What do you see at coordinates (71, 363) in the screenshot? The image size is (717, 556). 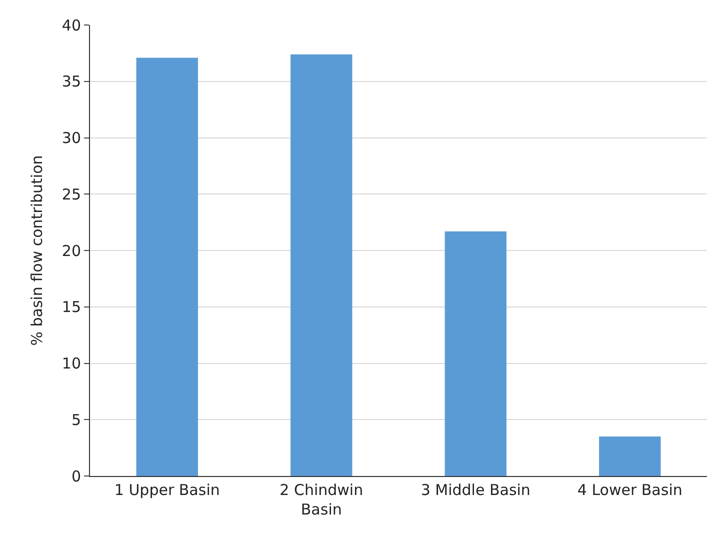 I see `y-tick-label: 10` at bounding box center [71, 363].